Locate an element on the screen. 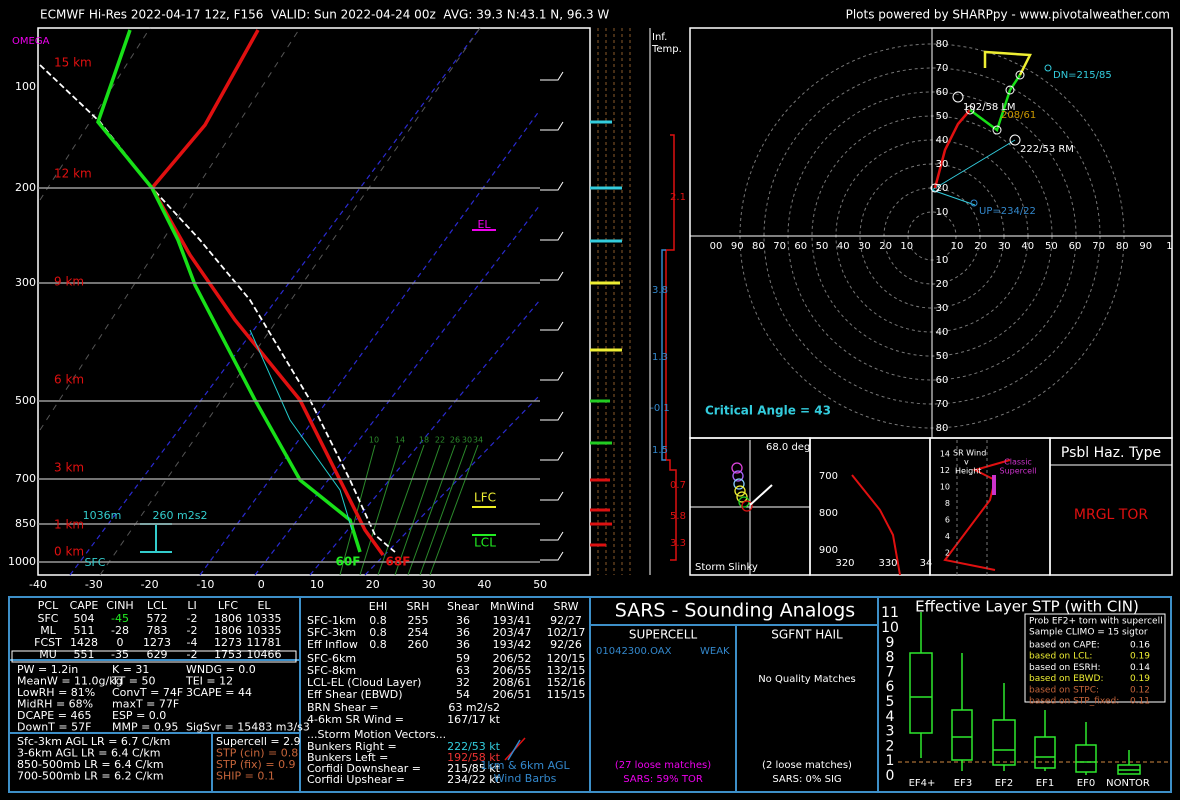 The image size is (1180, 800). label: based on STPC: is located at coordinates (1064, 690).